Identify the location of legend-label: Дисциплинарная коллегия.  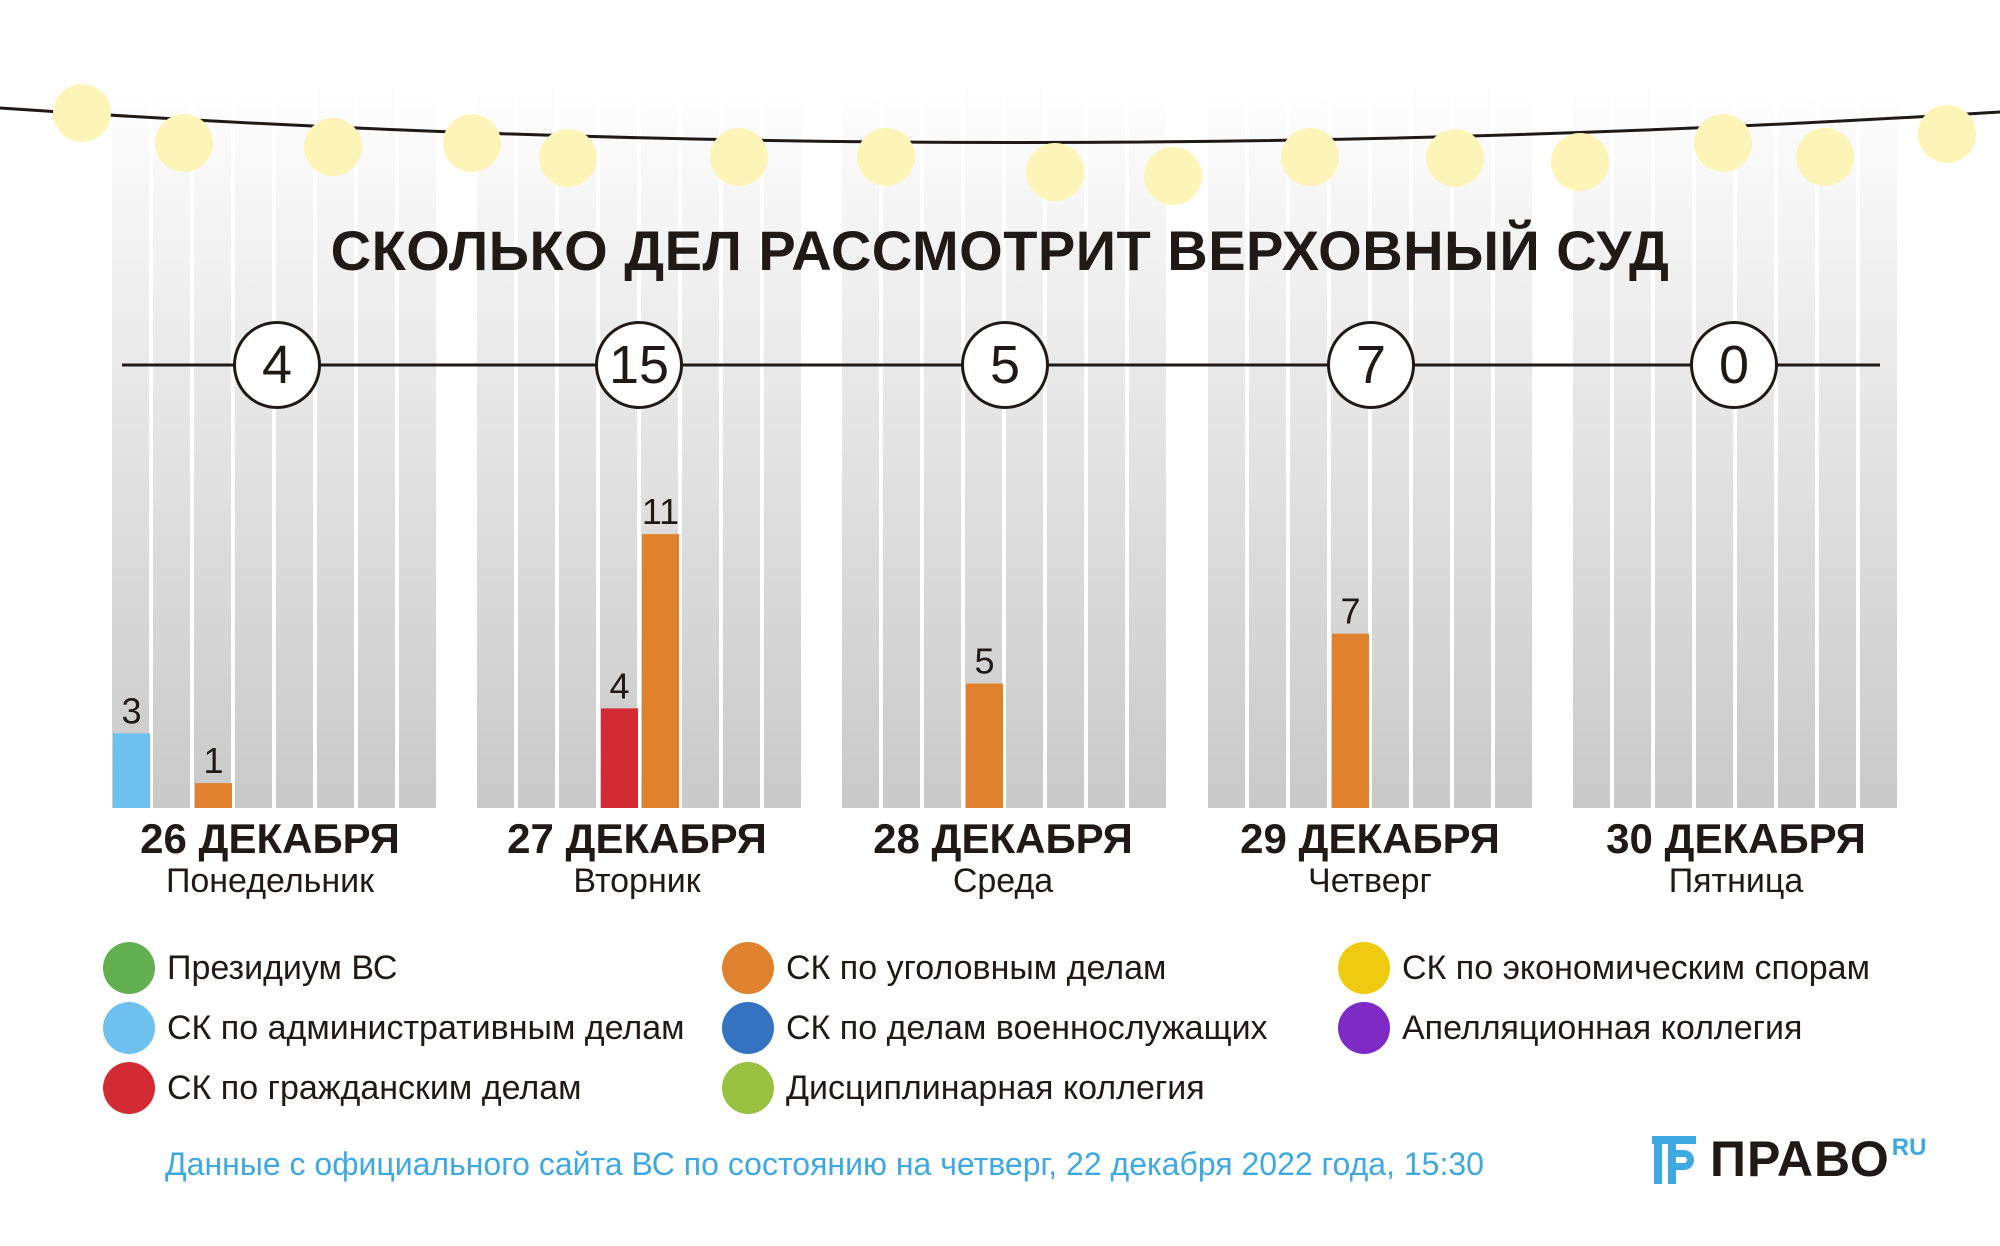
(995, 1087).